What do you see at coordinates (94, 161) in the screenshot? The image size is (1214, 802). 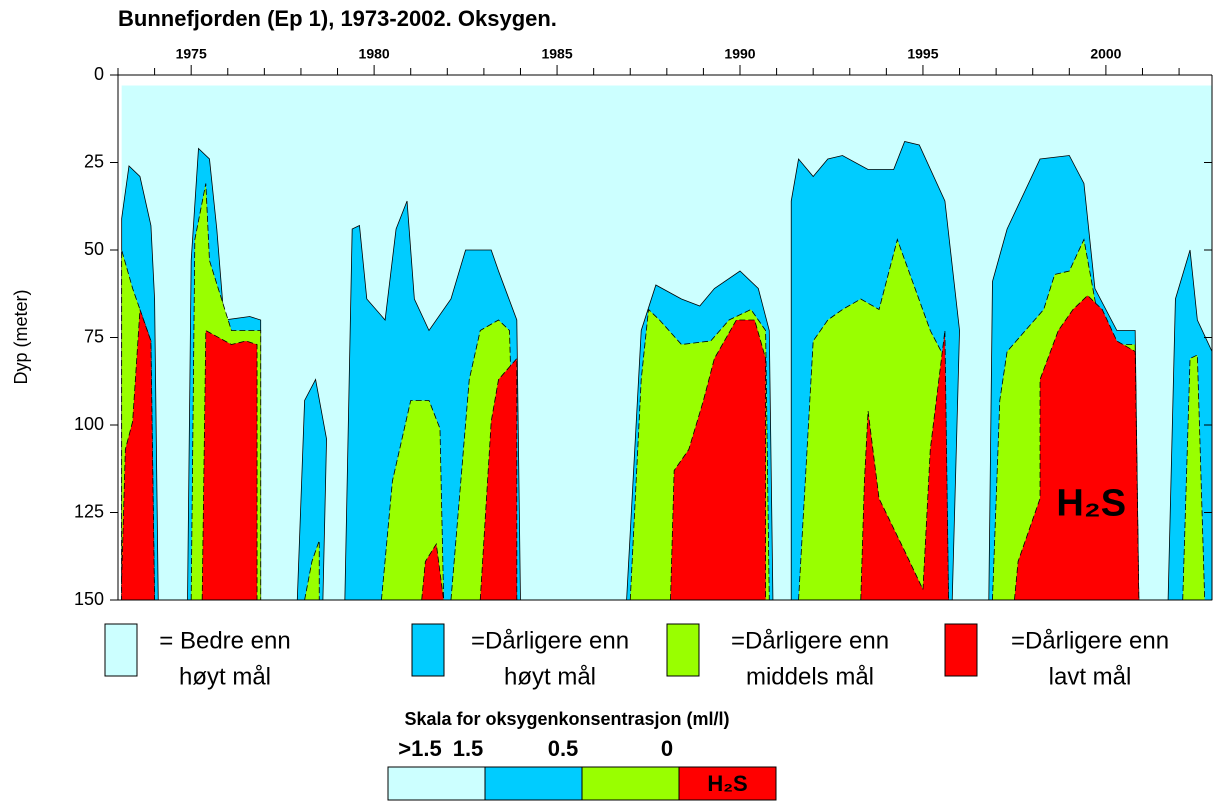 I see `y-tick-label: 25` at bounding box center [94, 161].